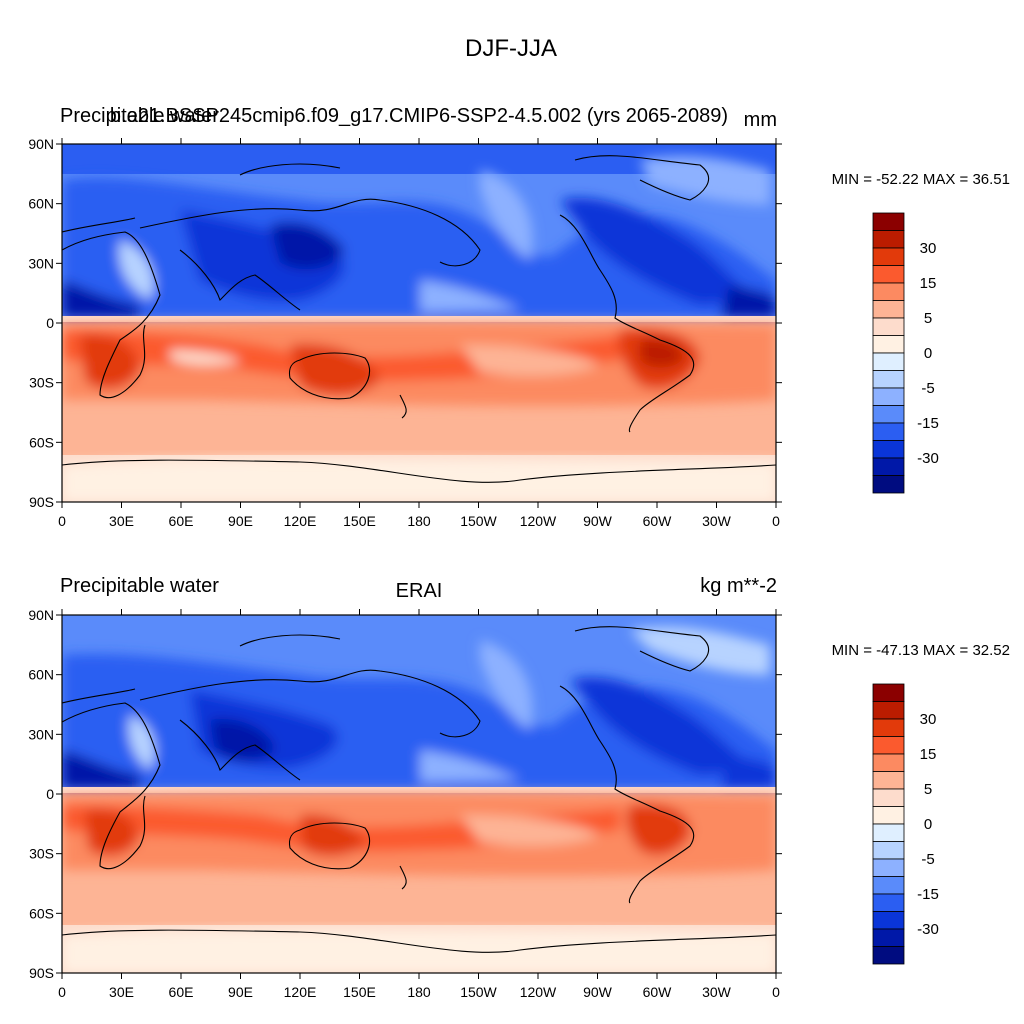  Describe the element at coordinates (181, 992) in the screenshot. I see `x-tick-label: 60E` at that location.